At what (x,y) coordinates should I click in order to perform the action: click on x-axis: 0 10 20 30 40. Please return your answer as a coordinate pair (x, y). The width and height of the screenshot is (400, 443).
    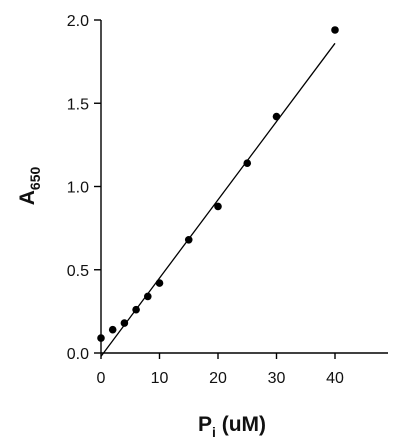
    Looking at the image, I should click on (242, 369).